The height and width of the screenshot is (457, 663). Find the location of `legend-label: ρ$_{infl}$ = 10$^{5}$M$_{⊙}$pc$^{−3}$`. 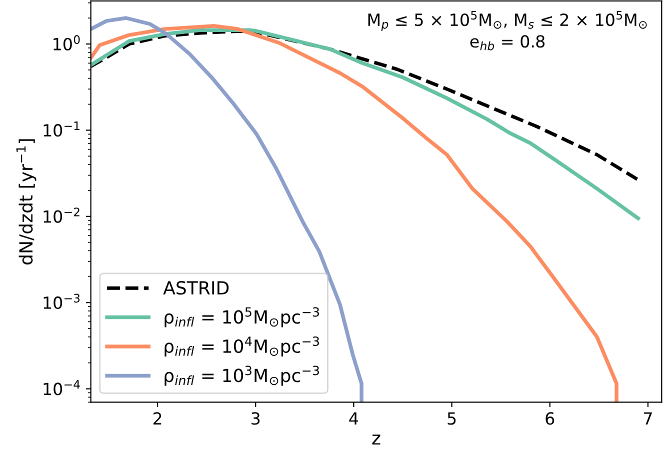

legend-label: ρ$_{infl}$ = 10$^{5}$M$_{⊙}$pc$^{−3}$ is located at coordinates (241, 317).